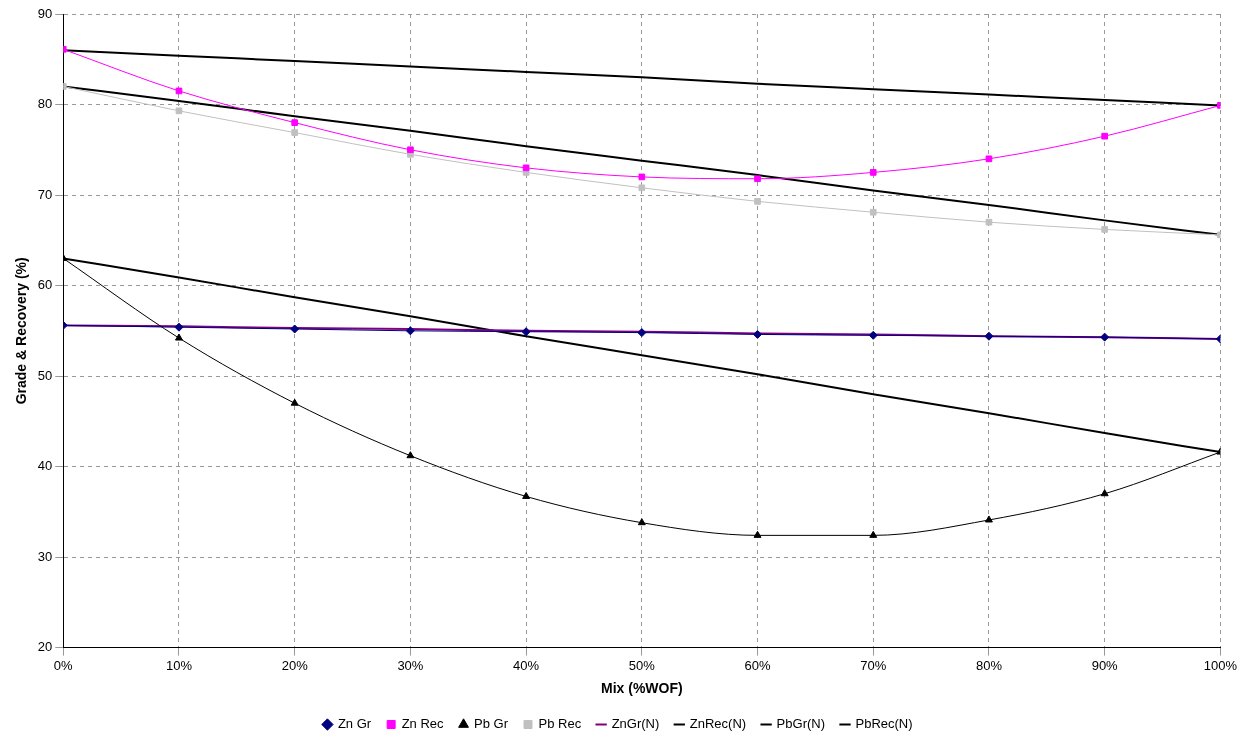  I want to click on x-axis-title: Mix (%WOF), so click(641, 688).